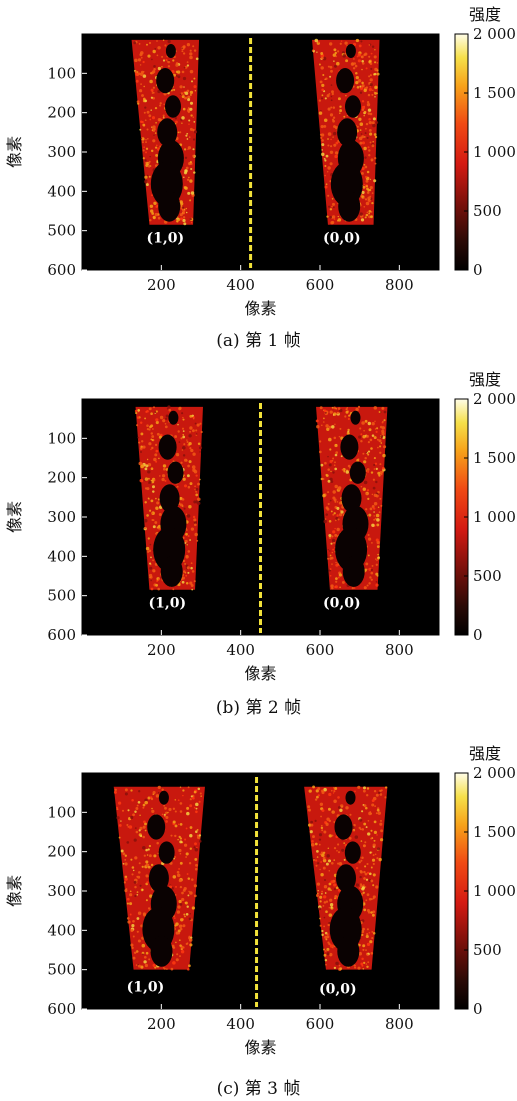  I want to click on caption-b: (b) 第 2 帧, so click(258, 708).